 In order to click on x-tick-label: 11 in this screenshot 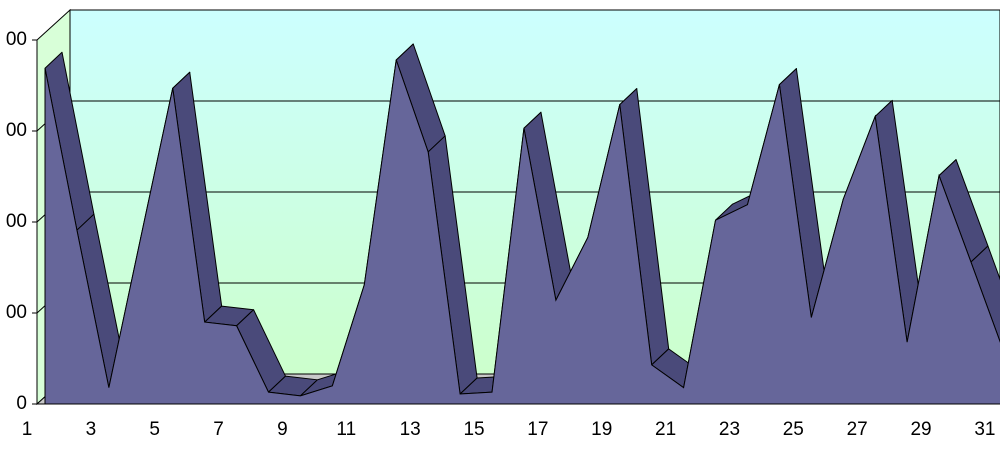, I will do `click(346, 429)`.